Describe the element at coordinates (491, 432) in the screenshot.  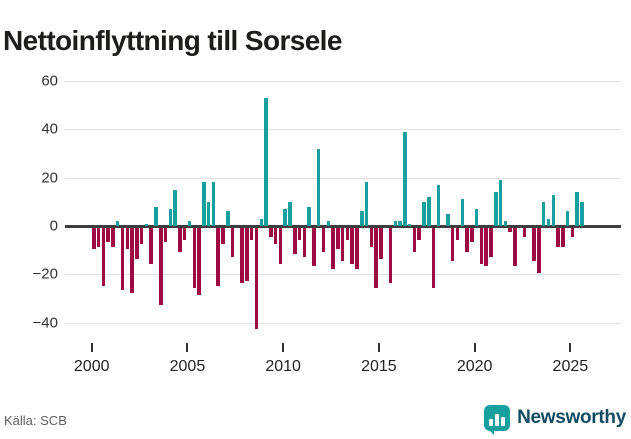
I see `logo-speech-tail-icon` at that location.